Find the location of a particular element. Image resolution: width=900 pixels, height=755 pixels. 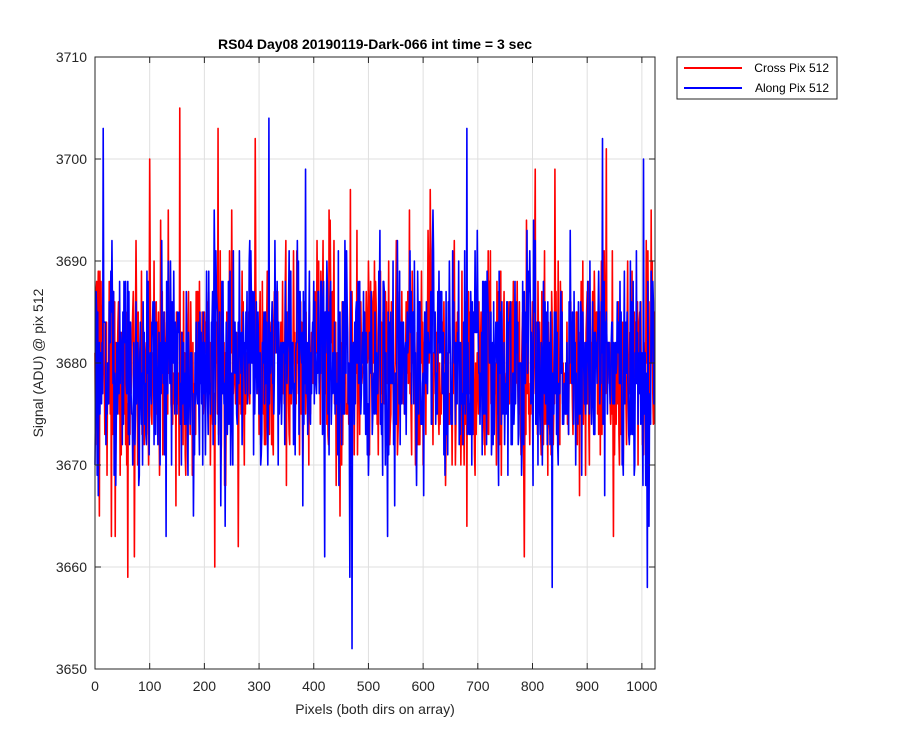

x-tick-label: 1000 is located at coordinates (641, 686).